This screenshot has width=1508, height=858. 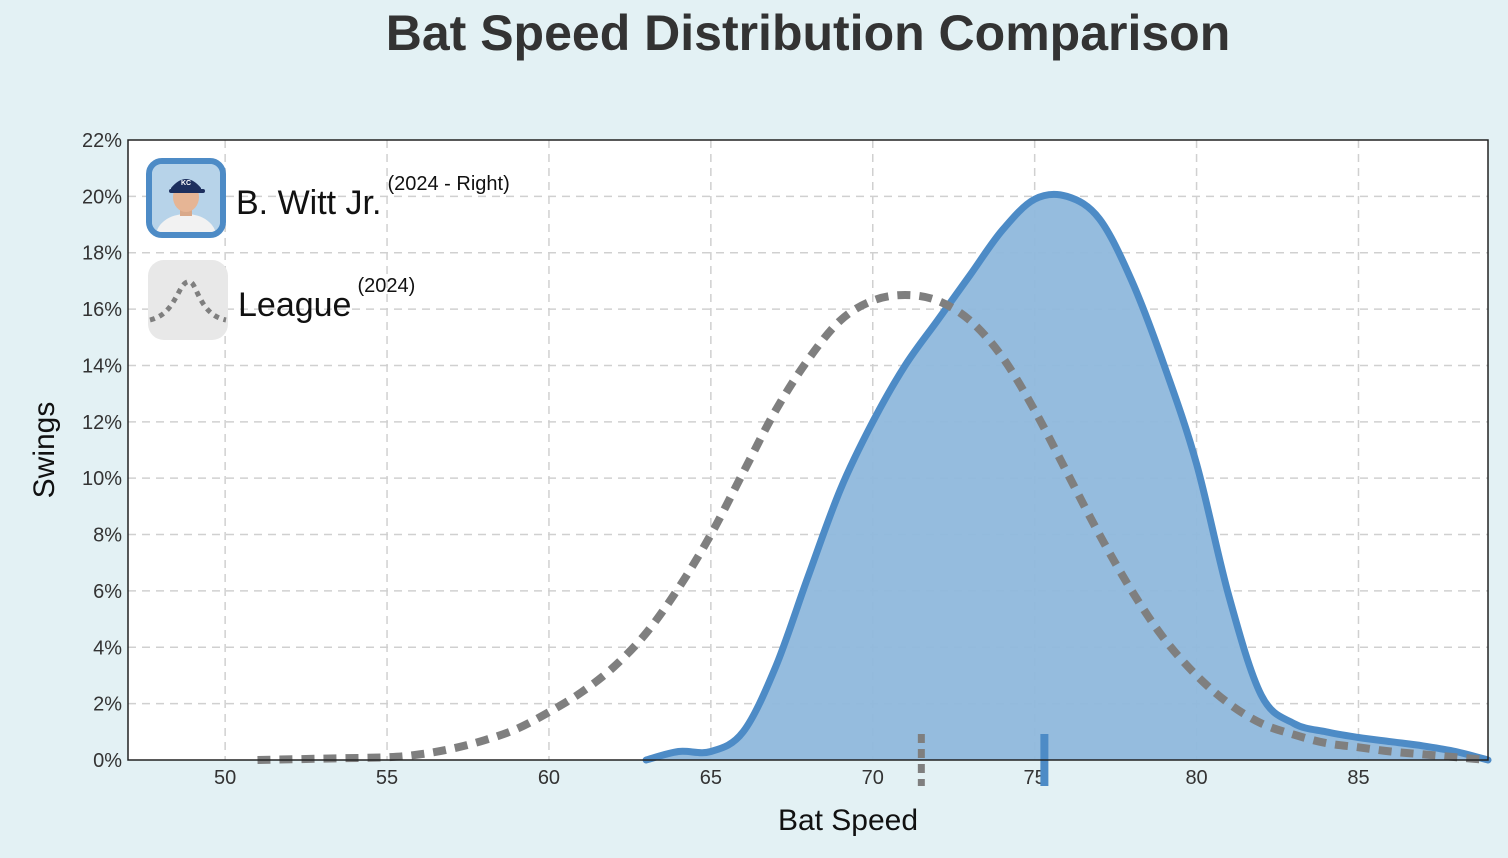 What do you see at coordinates (107, 592) in the screenshot?
I see `y-tick-label: 6%` at bounding box center [107, 592].